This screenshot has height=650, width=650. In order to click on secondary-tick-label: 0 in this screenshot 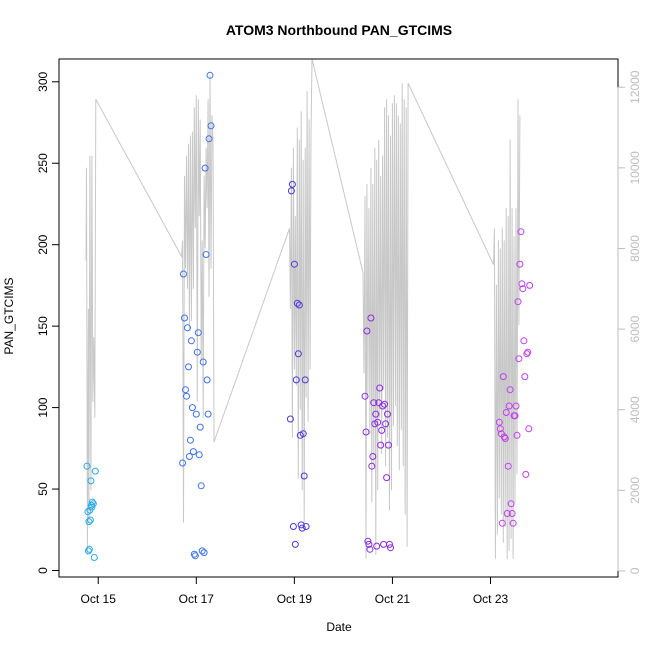, I will do `click(635, 570)`.